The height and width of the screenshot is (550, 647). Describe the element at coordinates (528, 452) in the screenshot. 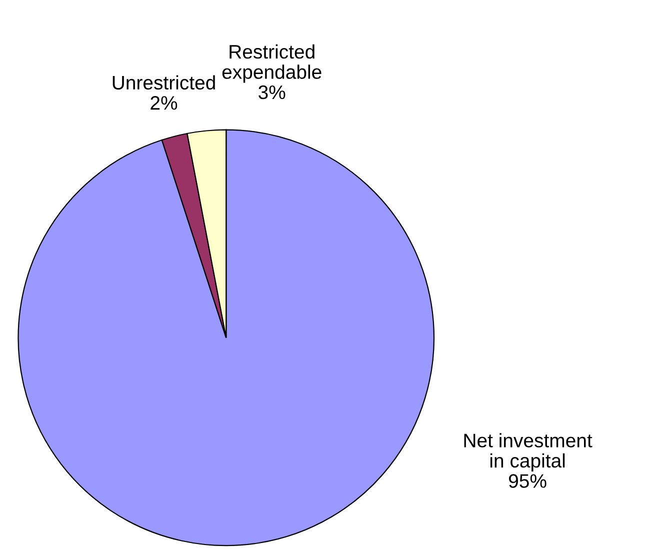

I see `slice-label: Net investment in capital` at that location.